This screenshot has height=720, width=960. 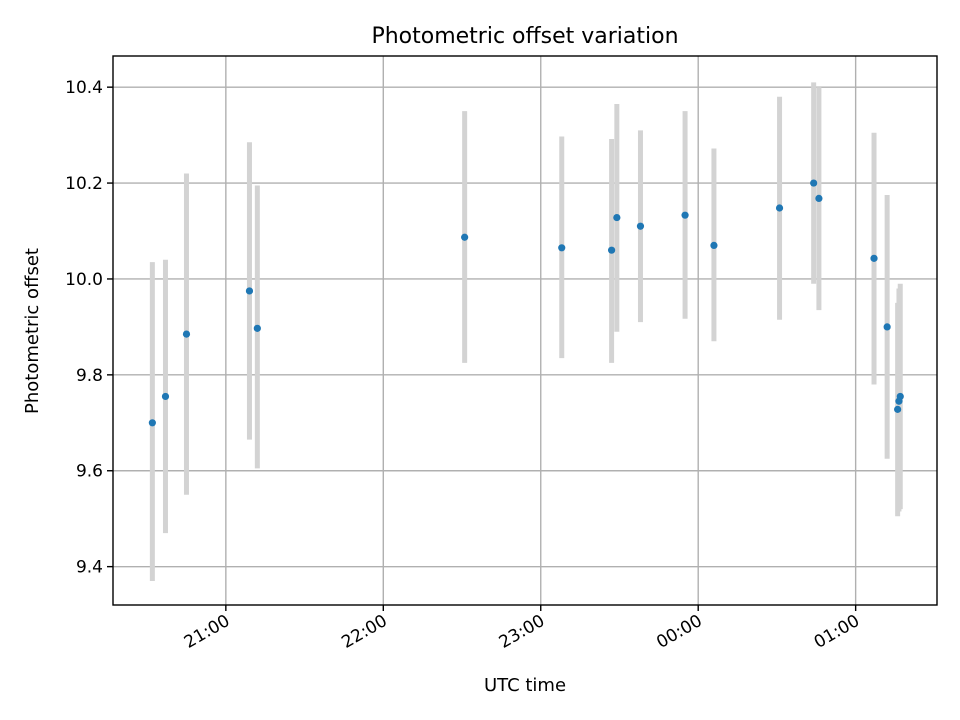 What do you see at coordinates (84, 184) in the screenshot?
I see `y-tick-label: 10.2` at bounding box center [84, 184].